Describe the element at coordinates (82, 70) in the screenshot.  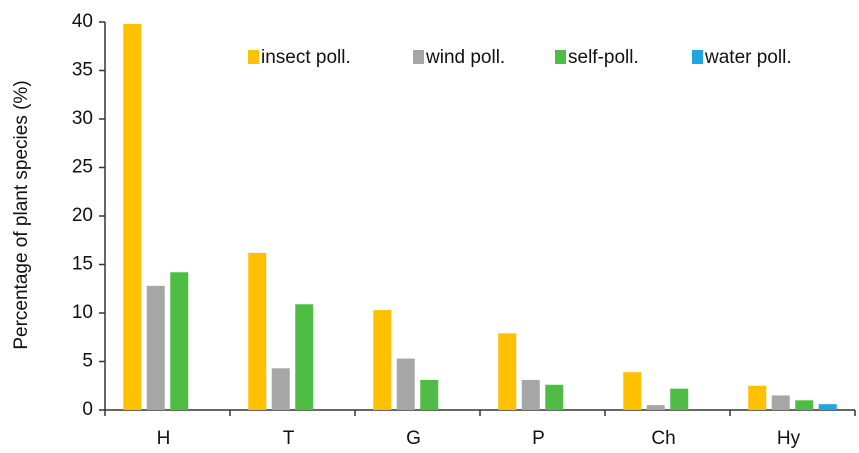
I see `y-tick-label: 35` at that location.